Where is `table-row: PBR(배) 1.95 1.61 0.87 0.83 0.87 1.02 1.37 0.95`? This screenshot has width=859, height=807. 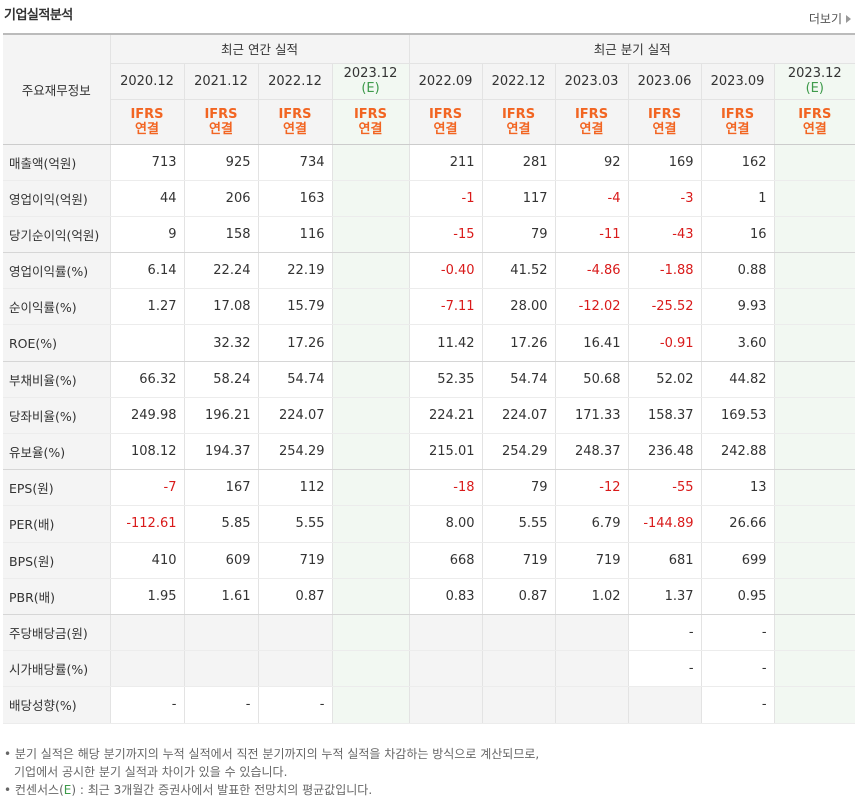 table-row: PBR(배) 1.95 1.61 0.87 0.83 0.87 1.02 1.37 0.95 is located at coordinates (429, 596).